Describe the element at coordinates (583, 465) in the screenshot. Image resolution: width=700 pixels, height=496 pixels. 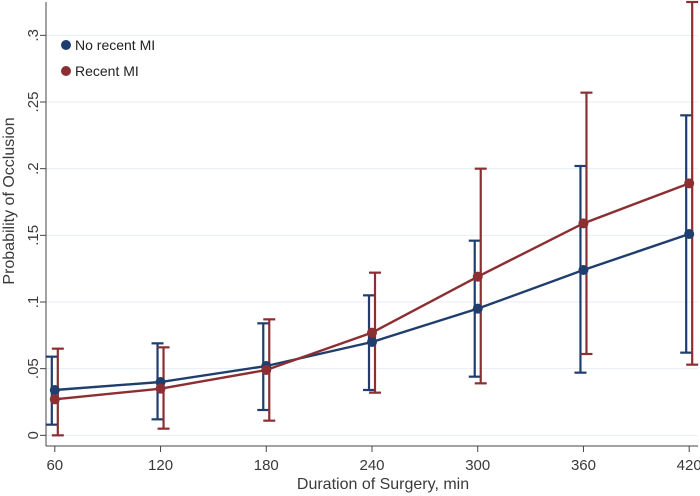
I see `x-tick-label: 360` at that location.